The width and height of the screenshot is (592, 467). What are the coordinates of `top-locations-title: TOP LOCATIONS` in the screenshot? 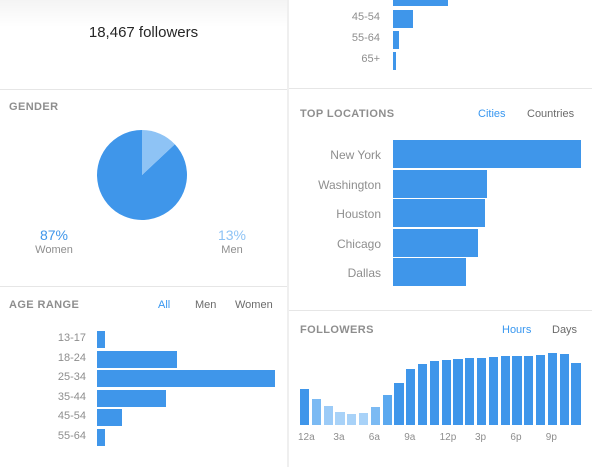 It's located at (347, 114).